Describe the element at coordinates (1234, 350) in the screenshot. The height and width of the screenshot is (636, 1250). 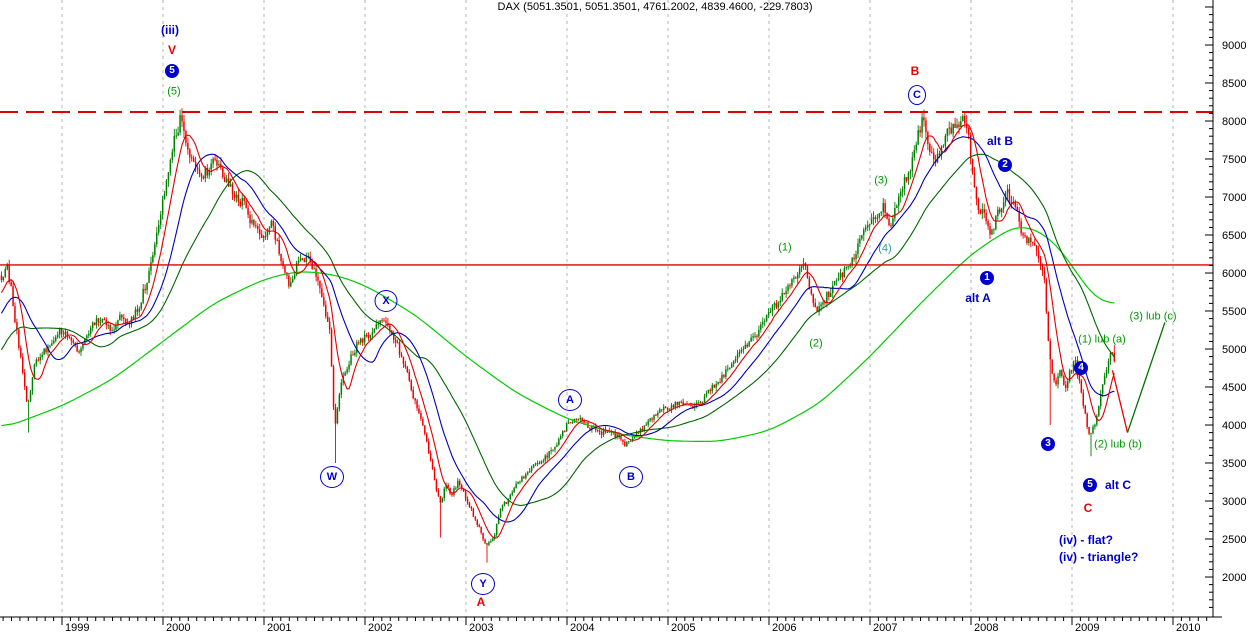
I see `y-axis-label: 5000` at that location.